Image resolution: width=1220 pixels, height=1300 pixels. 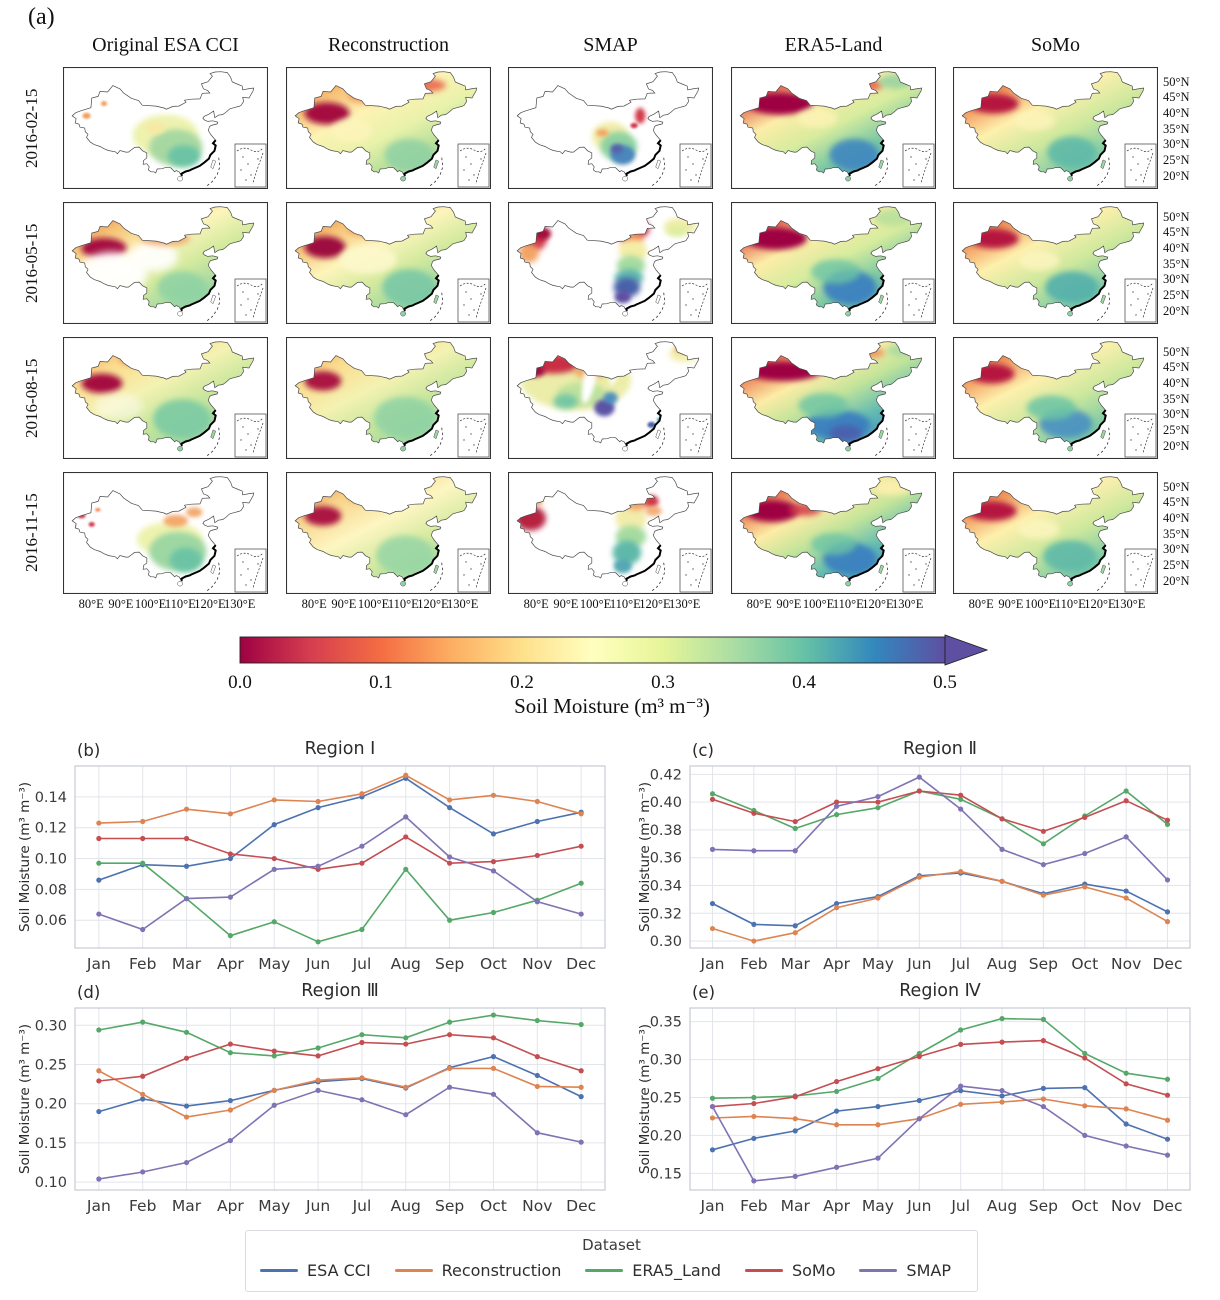 What do you see at coordinates (666, 1098) in the screenshot?
I see `y-tick-label: 0.25` at bounding box center [666, 1098].